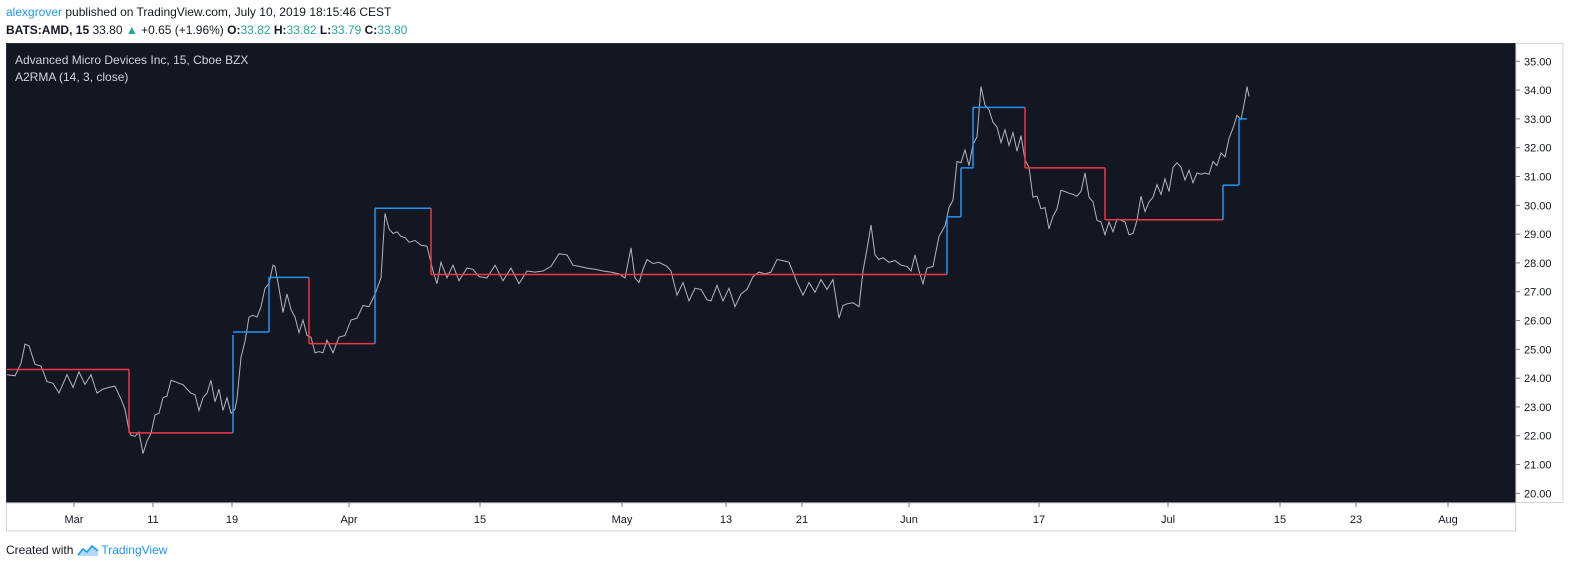  I want to click on high-value: 33.82, so click(301, 30).